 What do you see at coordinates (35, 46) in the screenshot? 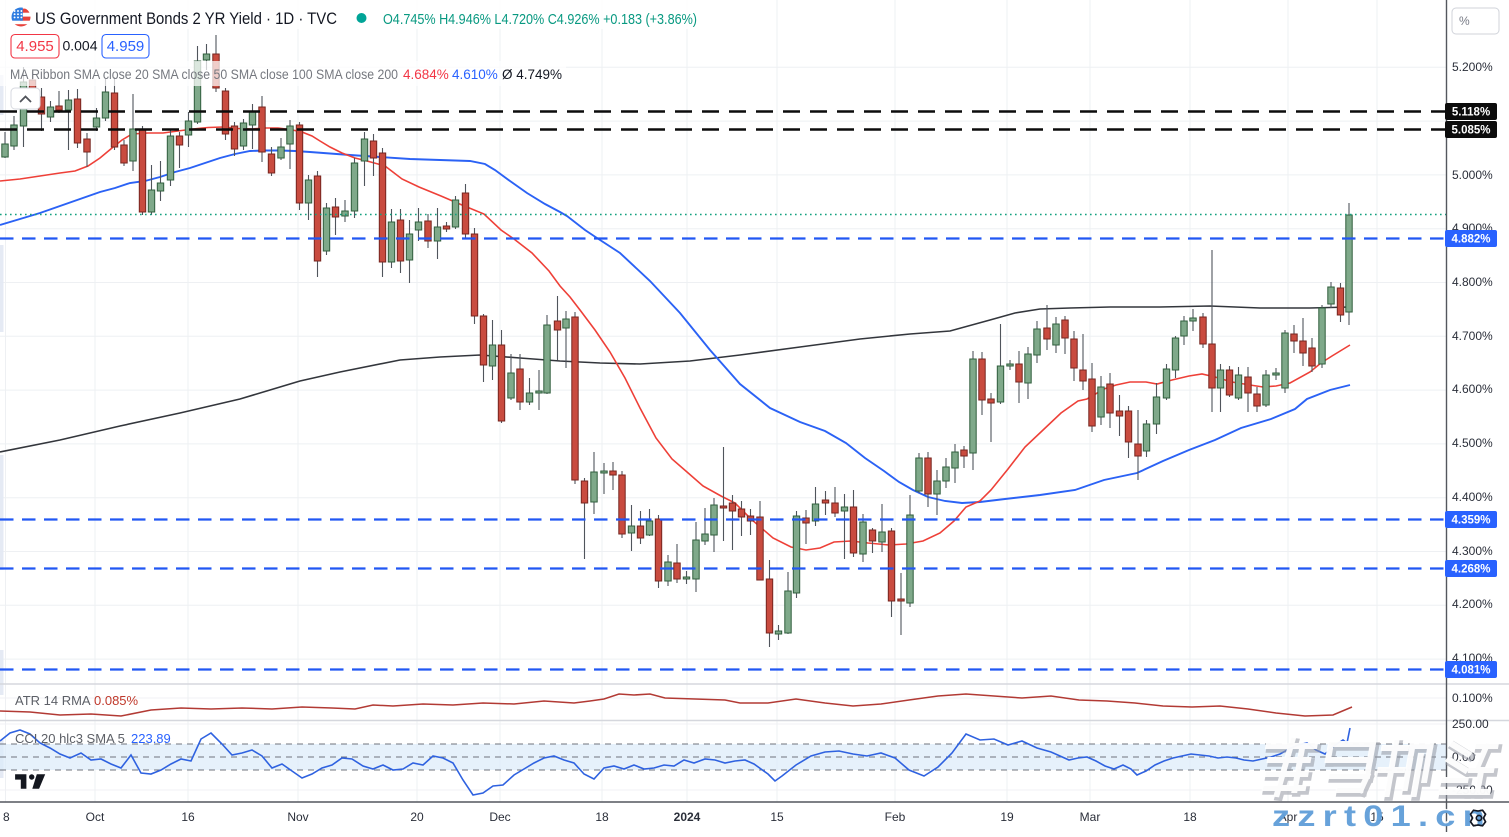
I see `svg-text: 4.955` at bounding box center [35, 46].